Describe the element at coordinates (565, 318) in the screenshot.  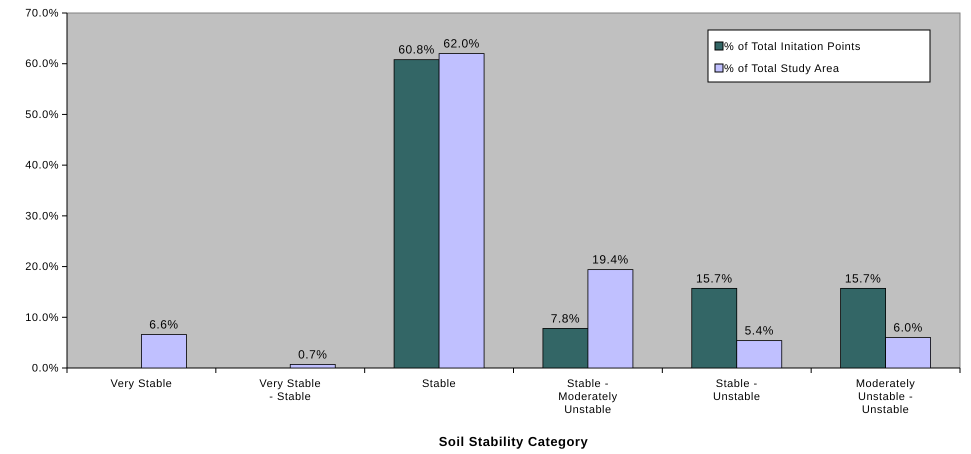
I see `data-label: 7.8%` at that location.